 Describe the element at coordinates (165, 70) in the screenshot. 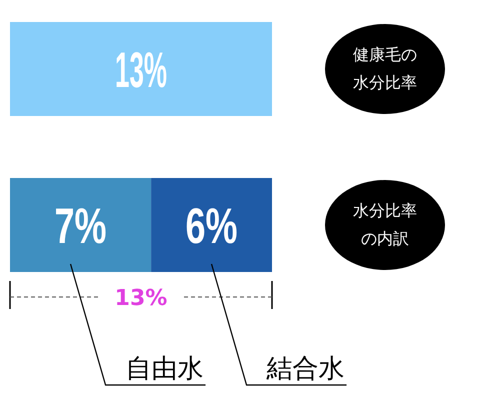

I see `data-label: 13%` at that location.